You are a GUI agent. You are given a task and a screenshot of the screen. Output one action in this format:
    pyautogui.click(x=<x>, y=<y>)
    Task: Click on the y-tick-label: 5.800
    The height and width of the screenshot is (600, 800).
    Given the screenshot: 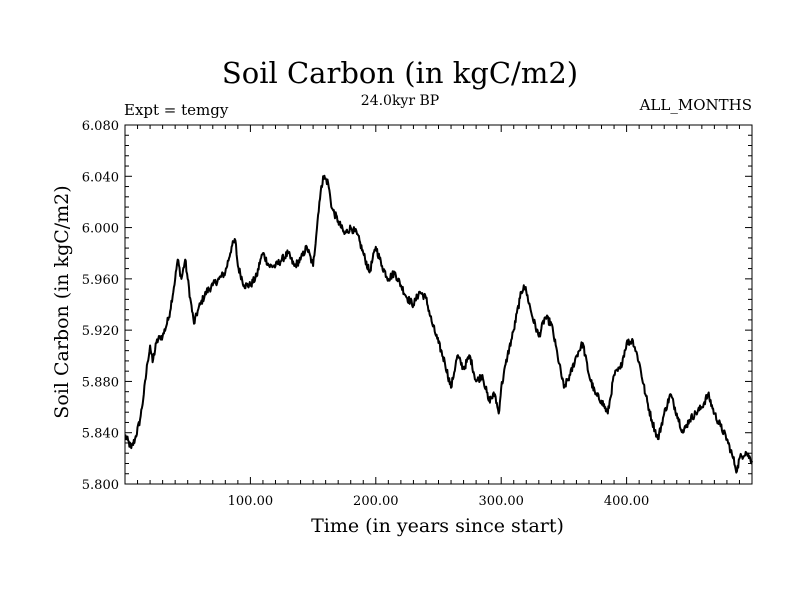 What is the action you would take?
    pyautogui.click(x=100, y=485)
    